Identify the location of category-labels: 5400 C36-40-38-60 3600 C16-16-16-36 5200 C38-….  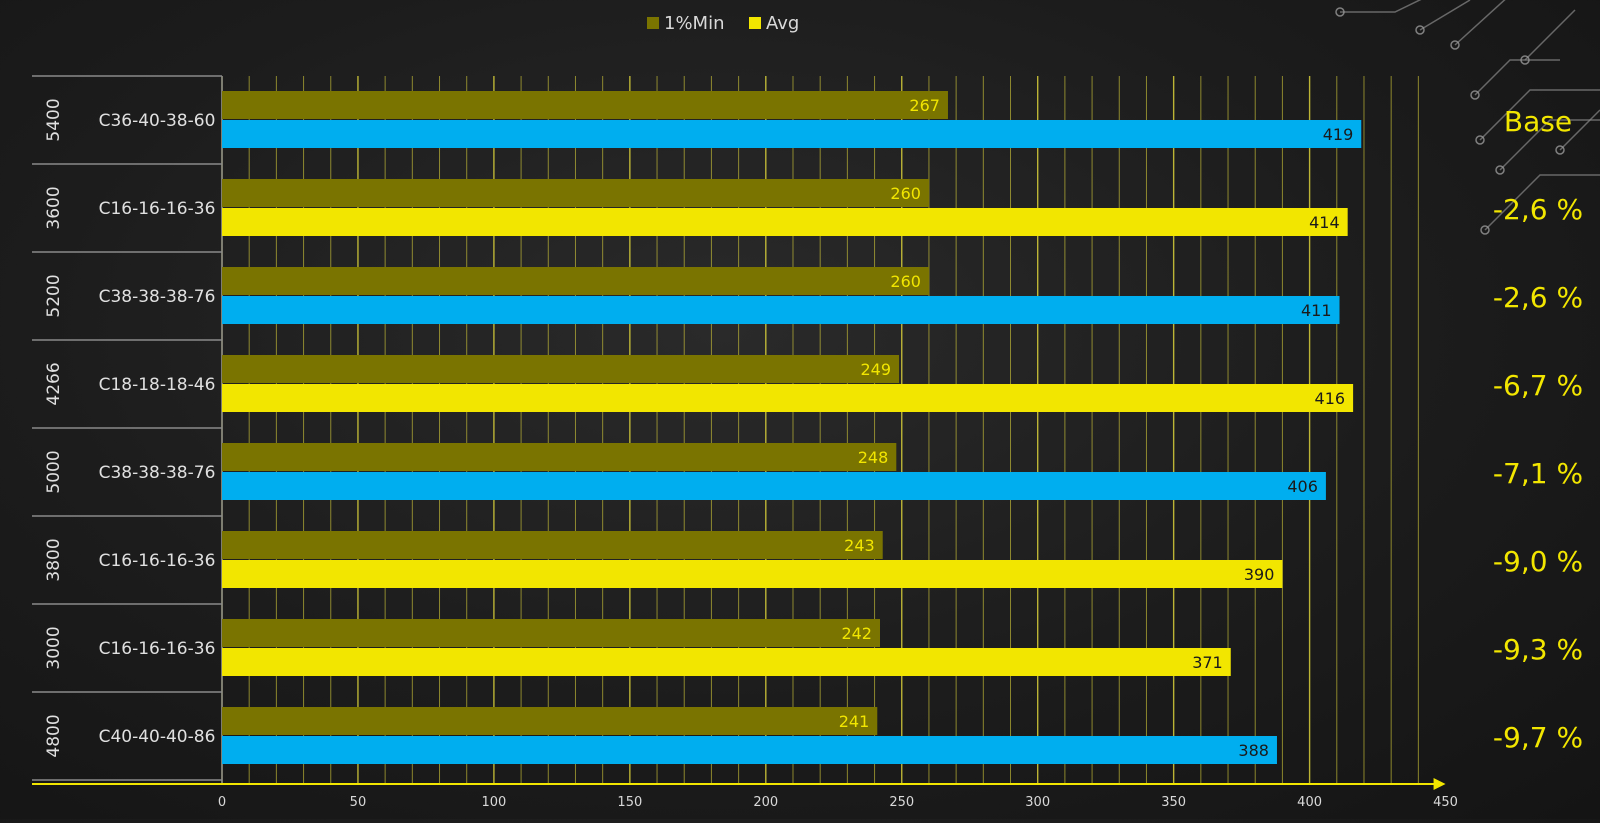
(127, 429).